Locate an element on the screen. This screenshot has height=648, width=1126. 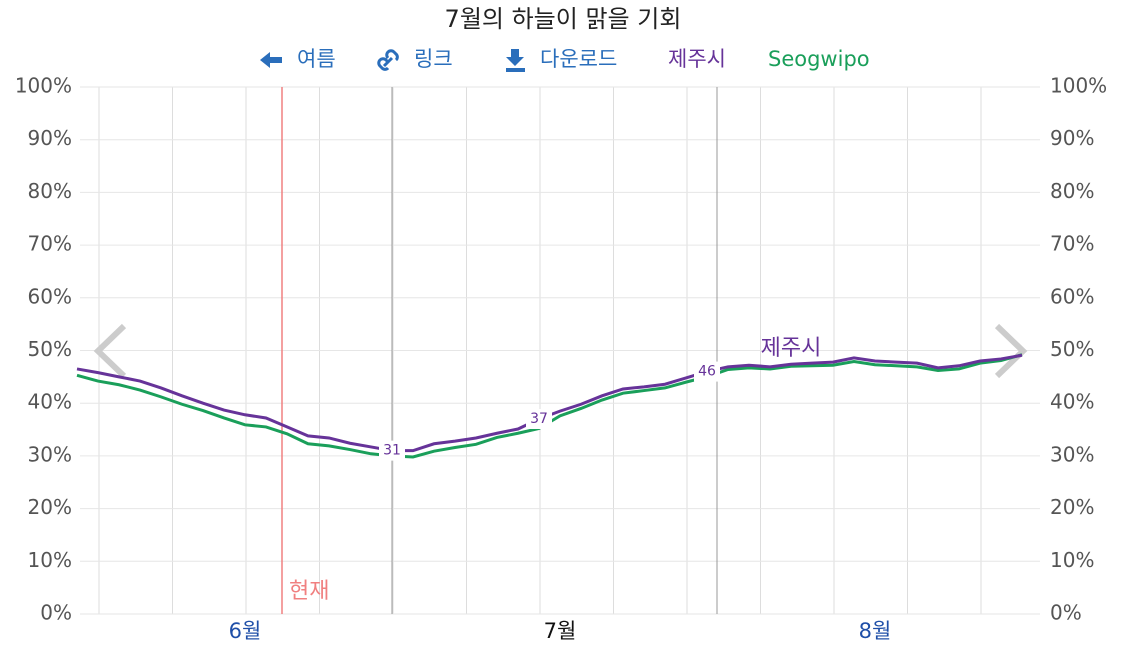
y-tick-label: 70% is located at coordinates (50, 244).